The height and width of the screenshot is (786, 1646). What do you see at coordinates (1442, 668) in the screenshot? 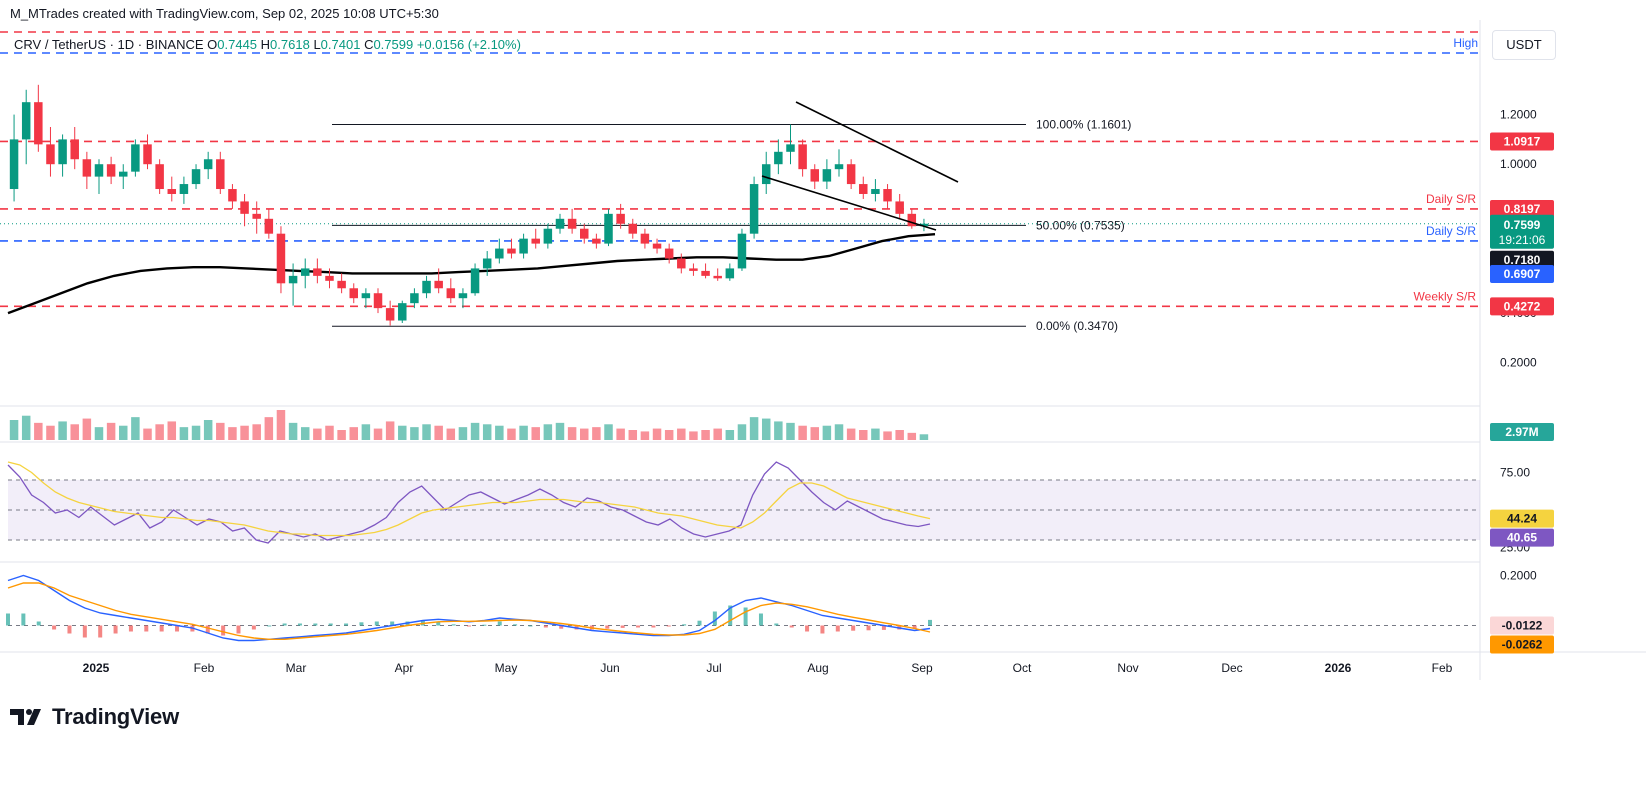
I see `time-tick-label: Feb` at bounding box center [1442, 668].